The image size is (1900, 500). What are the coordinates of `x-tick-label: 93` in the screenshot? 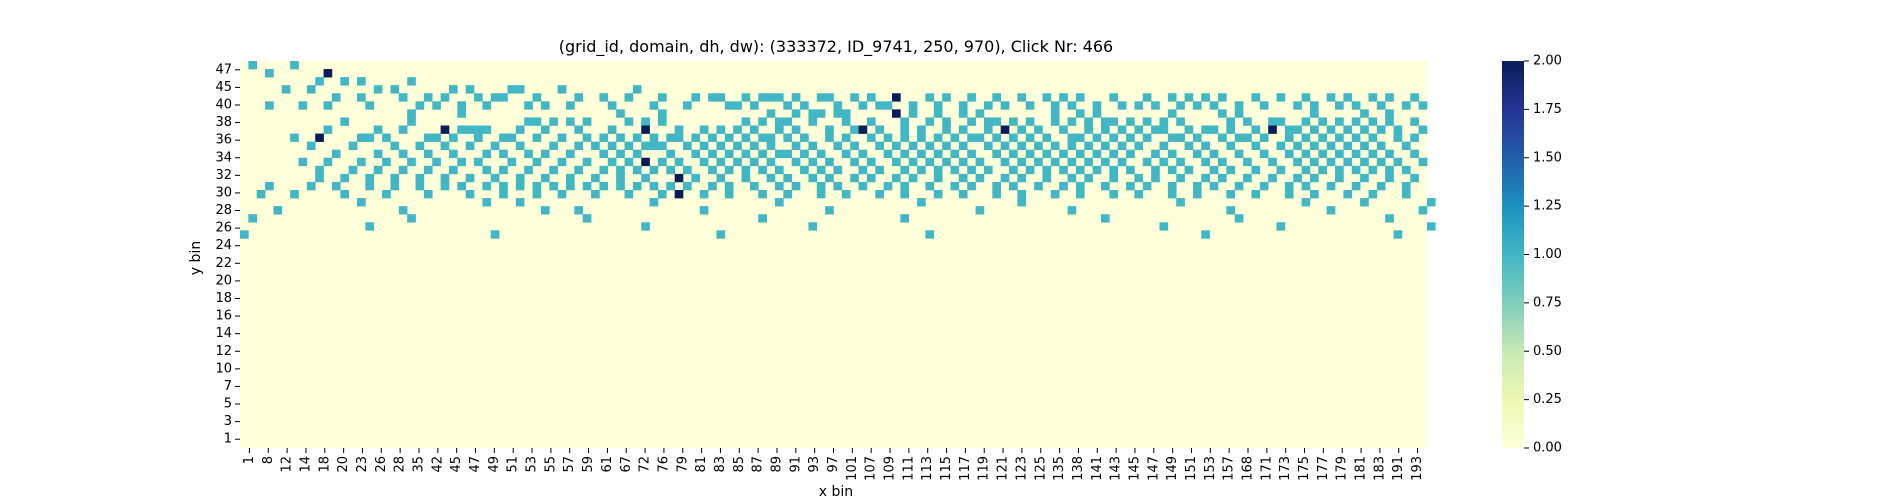 It's located at (814, 464).